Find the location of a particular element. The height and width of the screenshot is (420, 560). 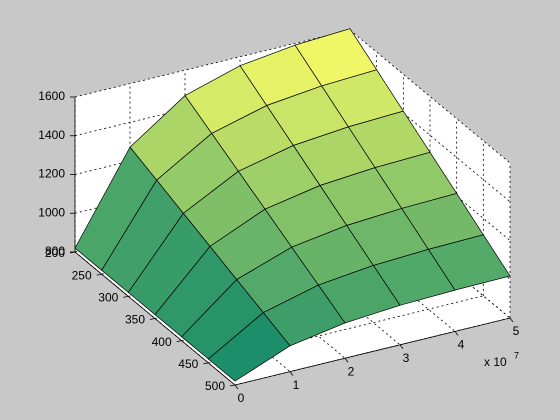

y-axis is located at coordinates (155, 318).